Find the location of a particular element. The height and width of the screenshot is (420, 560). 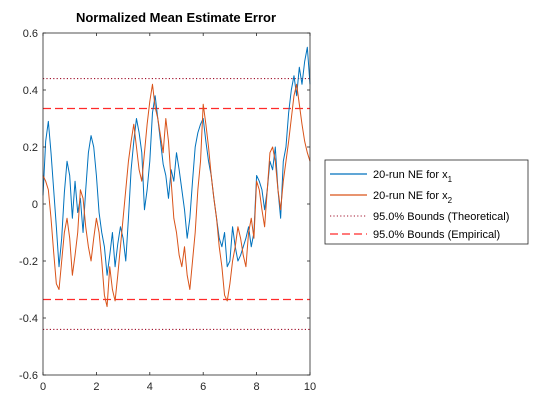

y-tick-label: 0.4 is located at coordinates (30, 91).